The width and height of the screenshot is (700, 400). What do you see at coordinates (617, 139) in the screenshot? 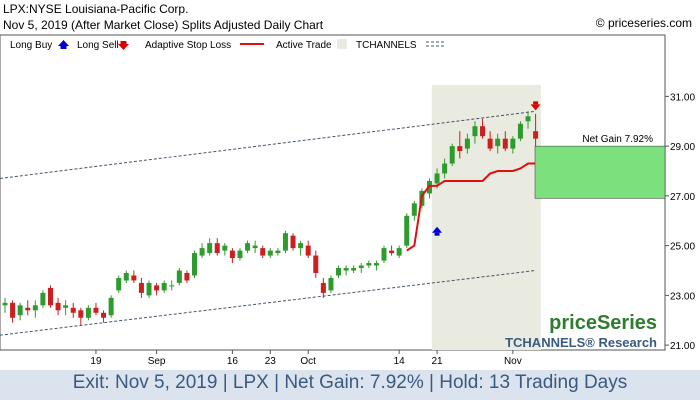
I see `net-gain-label: Net Gain 7.92%` at bounding box center [617, 139].